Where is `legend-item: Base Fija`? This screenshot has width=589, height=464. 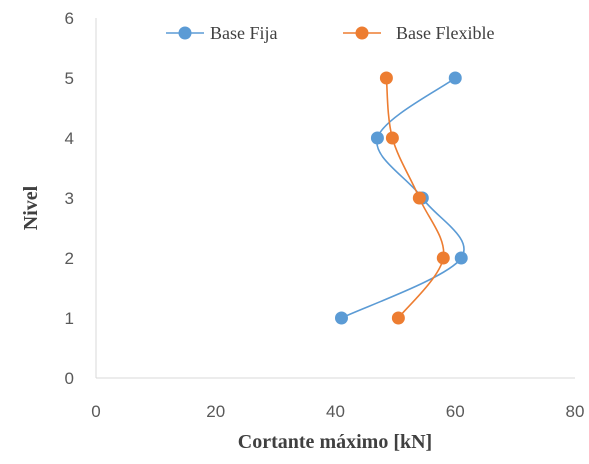
legend-item: Base Fija is located at coordinates (222, 33).